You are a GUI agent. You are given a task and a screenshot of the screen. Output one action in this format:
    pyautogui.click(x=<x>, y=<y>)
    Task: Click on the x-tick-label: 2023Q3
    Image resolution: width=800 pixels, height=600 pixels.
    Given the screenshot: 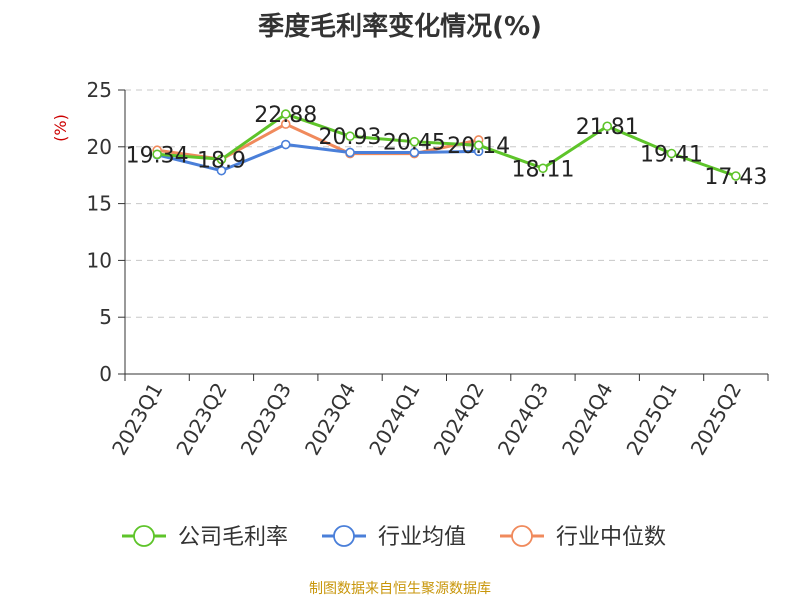 What is the action you would take?
    pyautogui.click(x=266, y=419)
    